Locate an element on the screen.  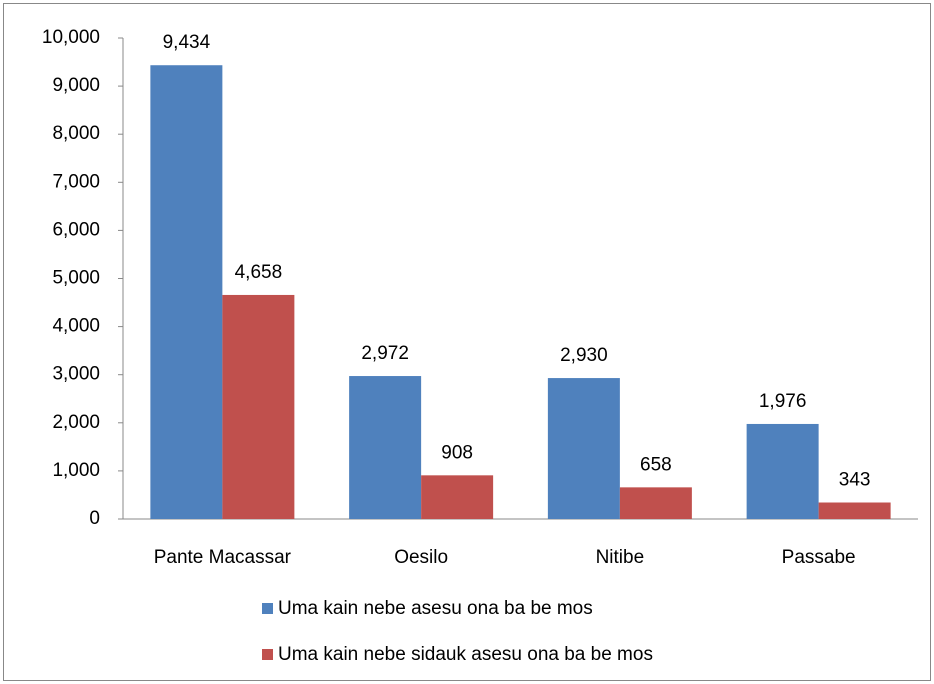
value-label: 908 is located at coordinates (457, 452).